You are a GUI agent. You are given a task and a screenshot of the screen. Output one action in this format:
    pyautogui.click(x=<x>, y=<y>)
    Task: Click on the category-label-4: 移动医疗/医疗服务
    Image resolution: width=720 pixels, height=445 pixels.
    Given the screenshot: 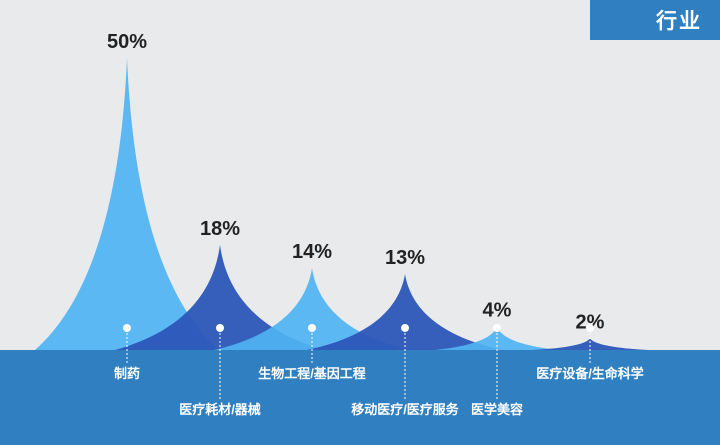 What is the action you would take?
    pyautogui.click(x=405, y=409)
    